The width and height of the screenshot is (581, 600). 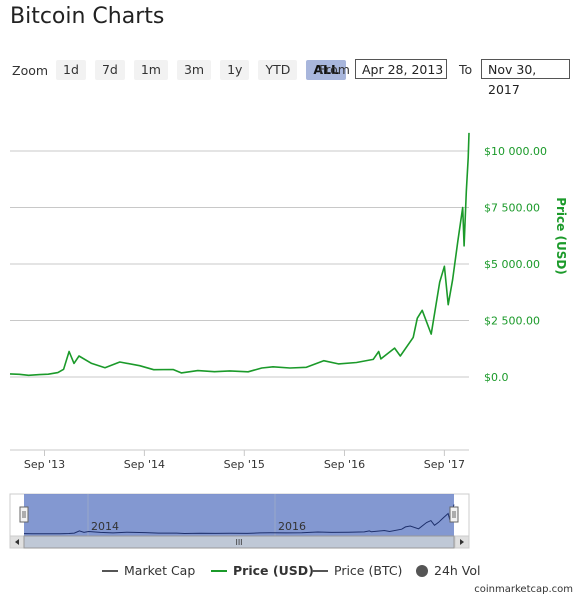 I want to click on navigator-selection, so click(x=239, y=515).